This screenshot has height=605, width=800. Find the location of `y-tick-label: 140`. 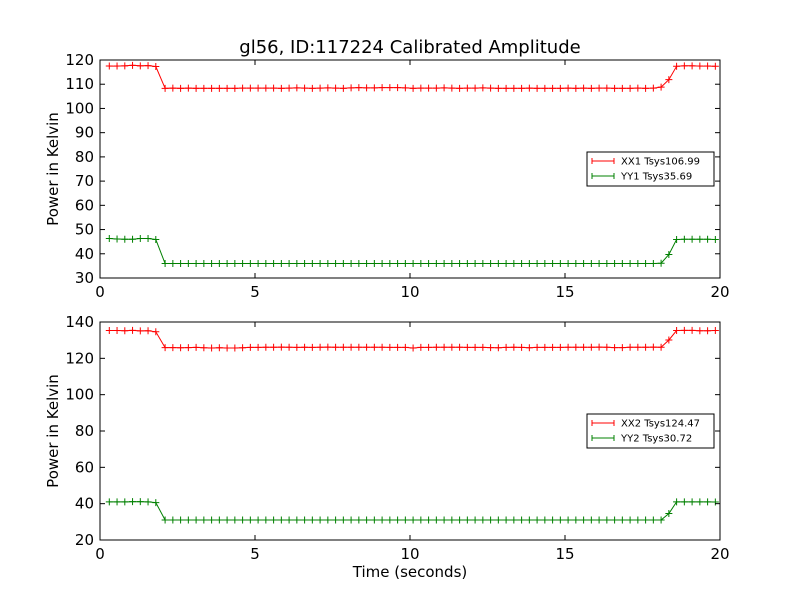

y-tick-label: 140 is located at coordinates (79, 322).